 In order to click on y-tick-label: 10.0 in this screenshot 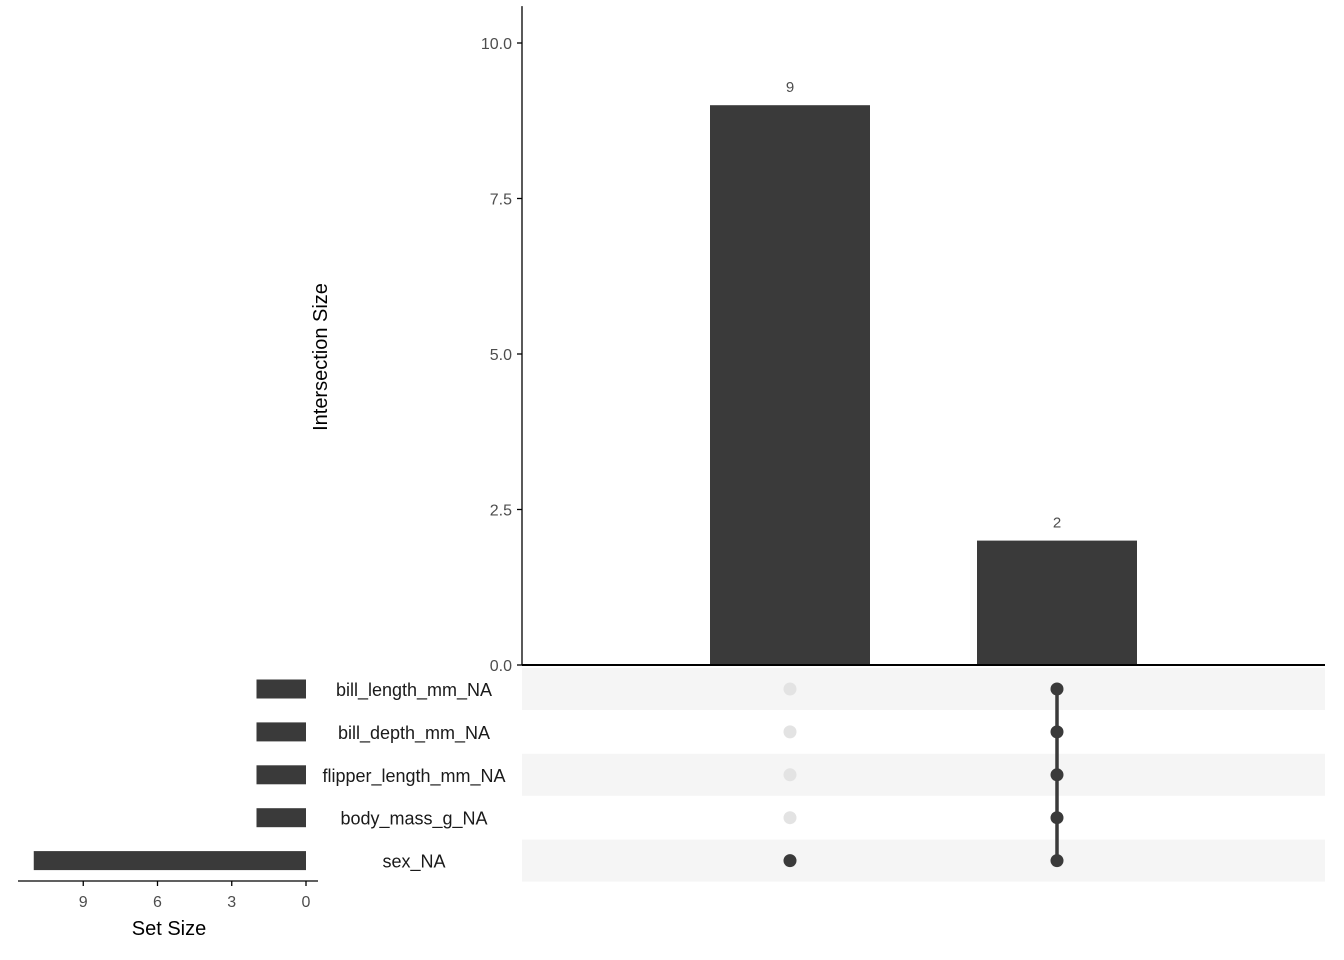, I will do `click(496, 44)`.